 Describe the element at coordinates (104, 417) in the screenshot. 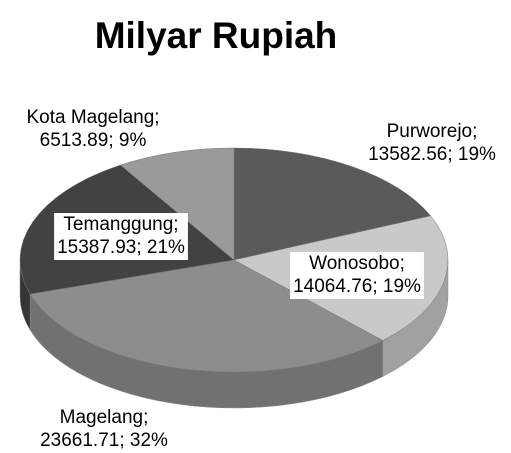

I see `category-label: Magelang;` at that location.